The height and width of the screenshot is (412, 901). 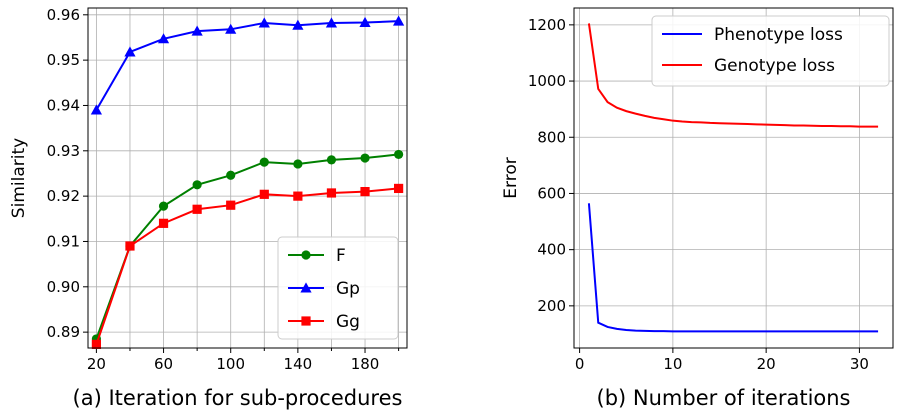 I want to click on legend-label: Gp, so click(x=348, y=289).